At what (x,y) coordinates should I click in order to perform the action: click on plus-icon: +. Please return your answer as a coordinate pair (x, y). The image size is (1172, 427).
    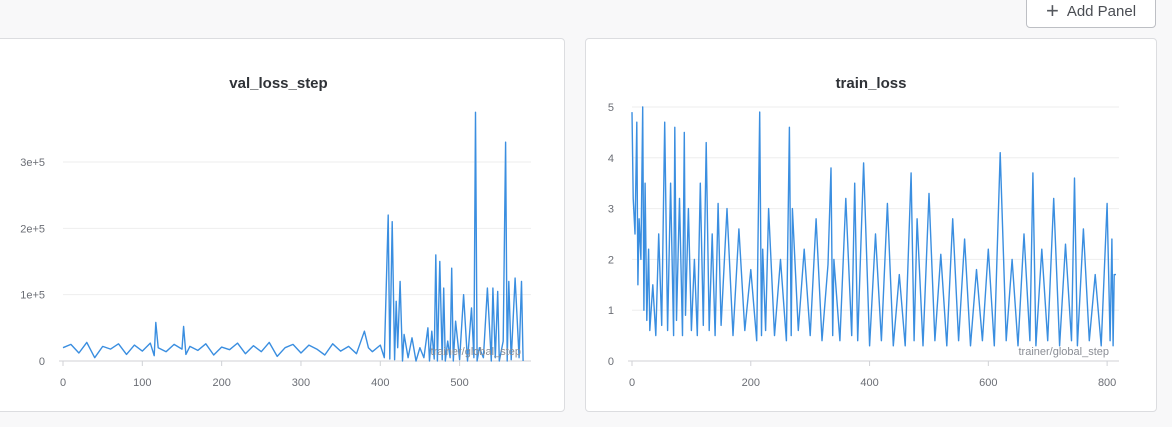
    Looking at the image, I should click on (1052, 11).